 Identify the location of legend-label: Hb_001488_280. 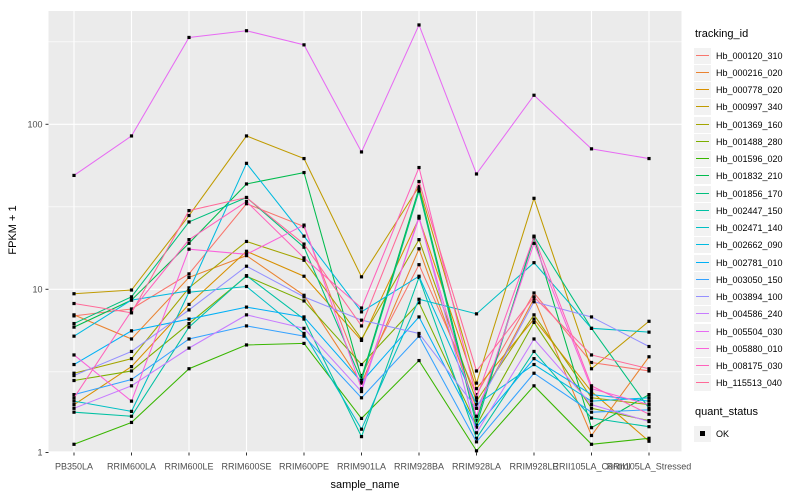
(749, 141).